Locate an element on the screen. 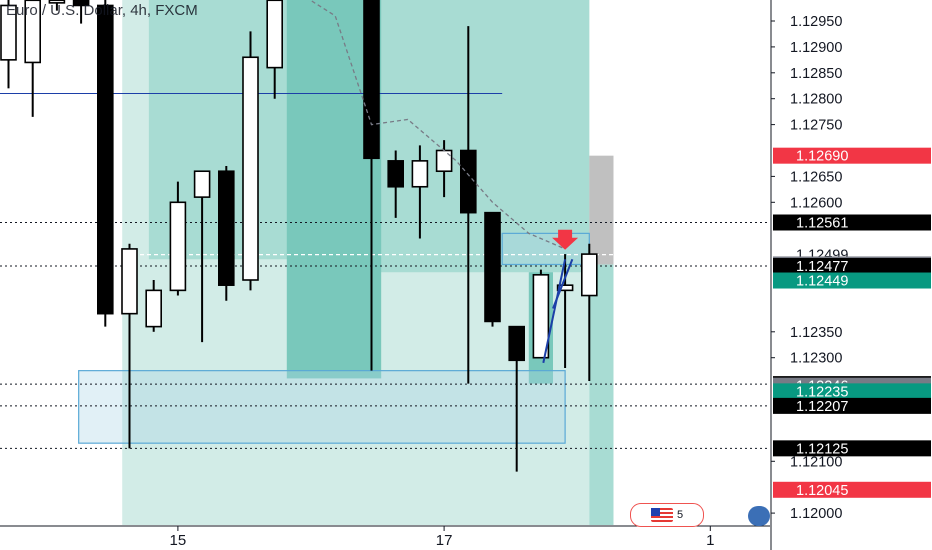  price-tag-label: 1.12477 is located at coordinates (822, 267).